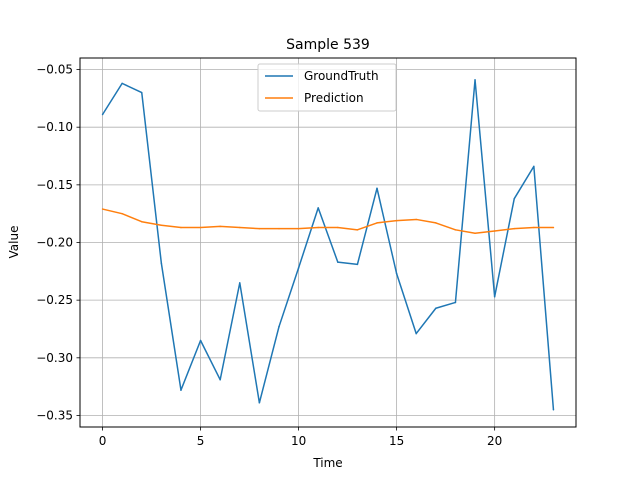  Describe the element at coordinates (494, 441) in the screenshot. I see `x-tick-label: 20` at that location.